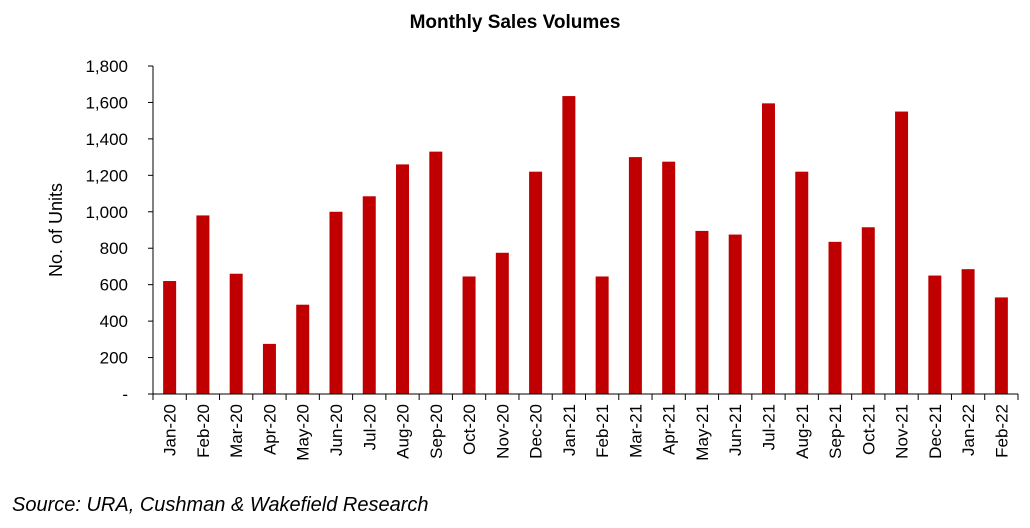 The image size is (1030, 528). I want to click on y-tick-label: 1,800, so click(106, 66).